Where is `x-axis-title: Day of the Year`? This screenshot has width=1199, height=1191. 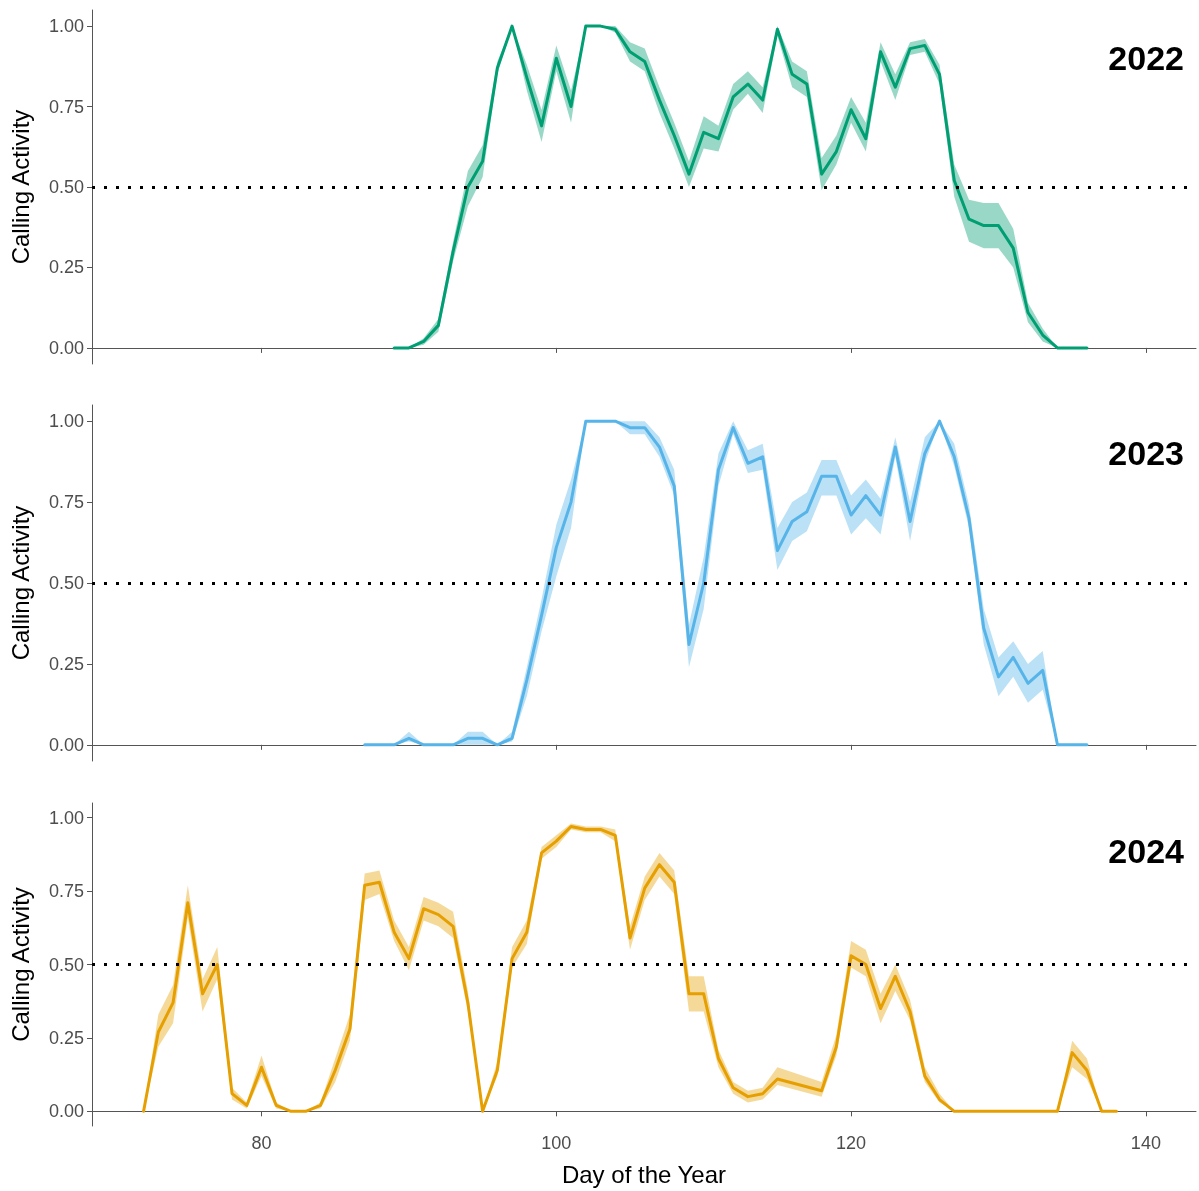
x-axis-title: Day of the Year is located at coordinates (644, 1174).